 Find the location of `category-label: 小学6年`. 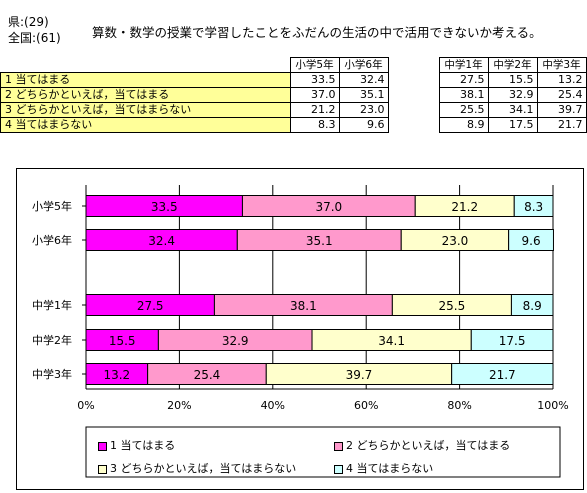

category-label: 小学6年 is located at coordinates (52, 240).